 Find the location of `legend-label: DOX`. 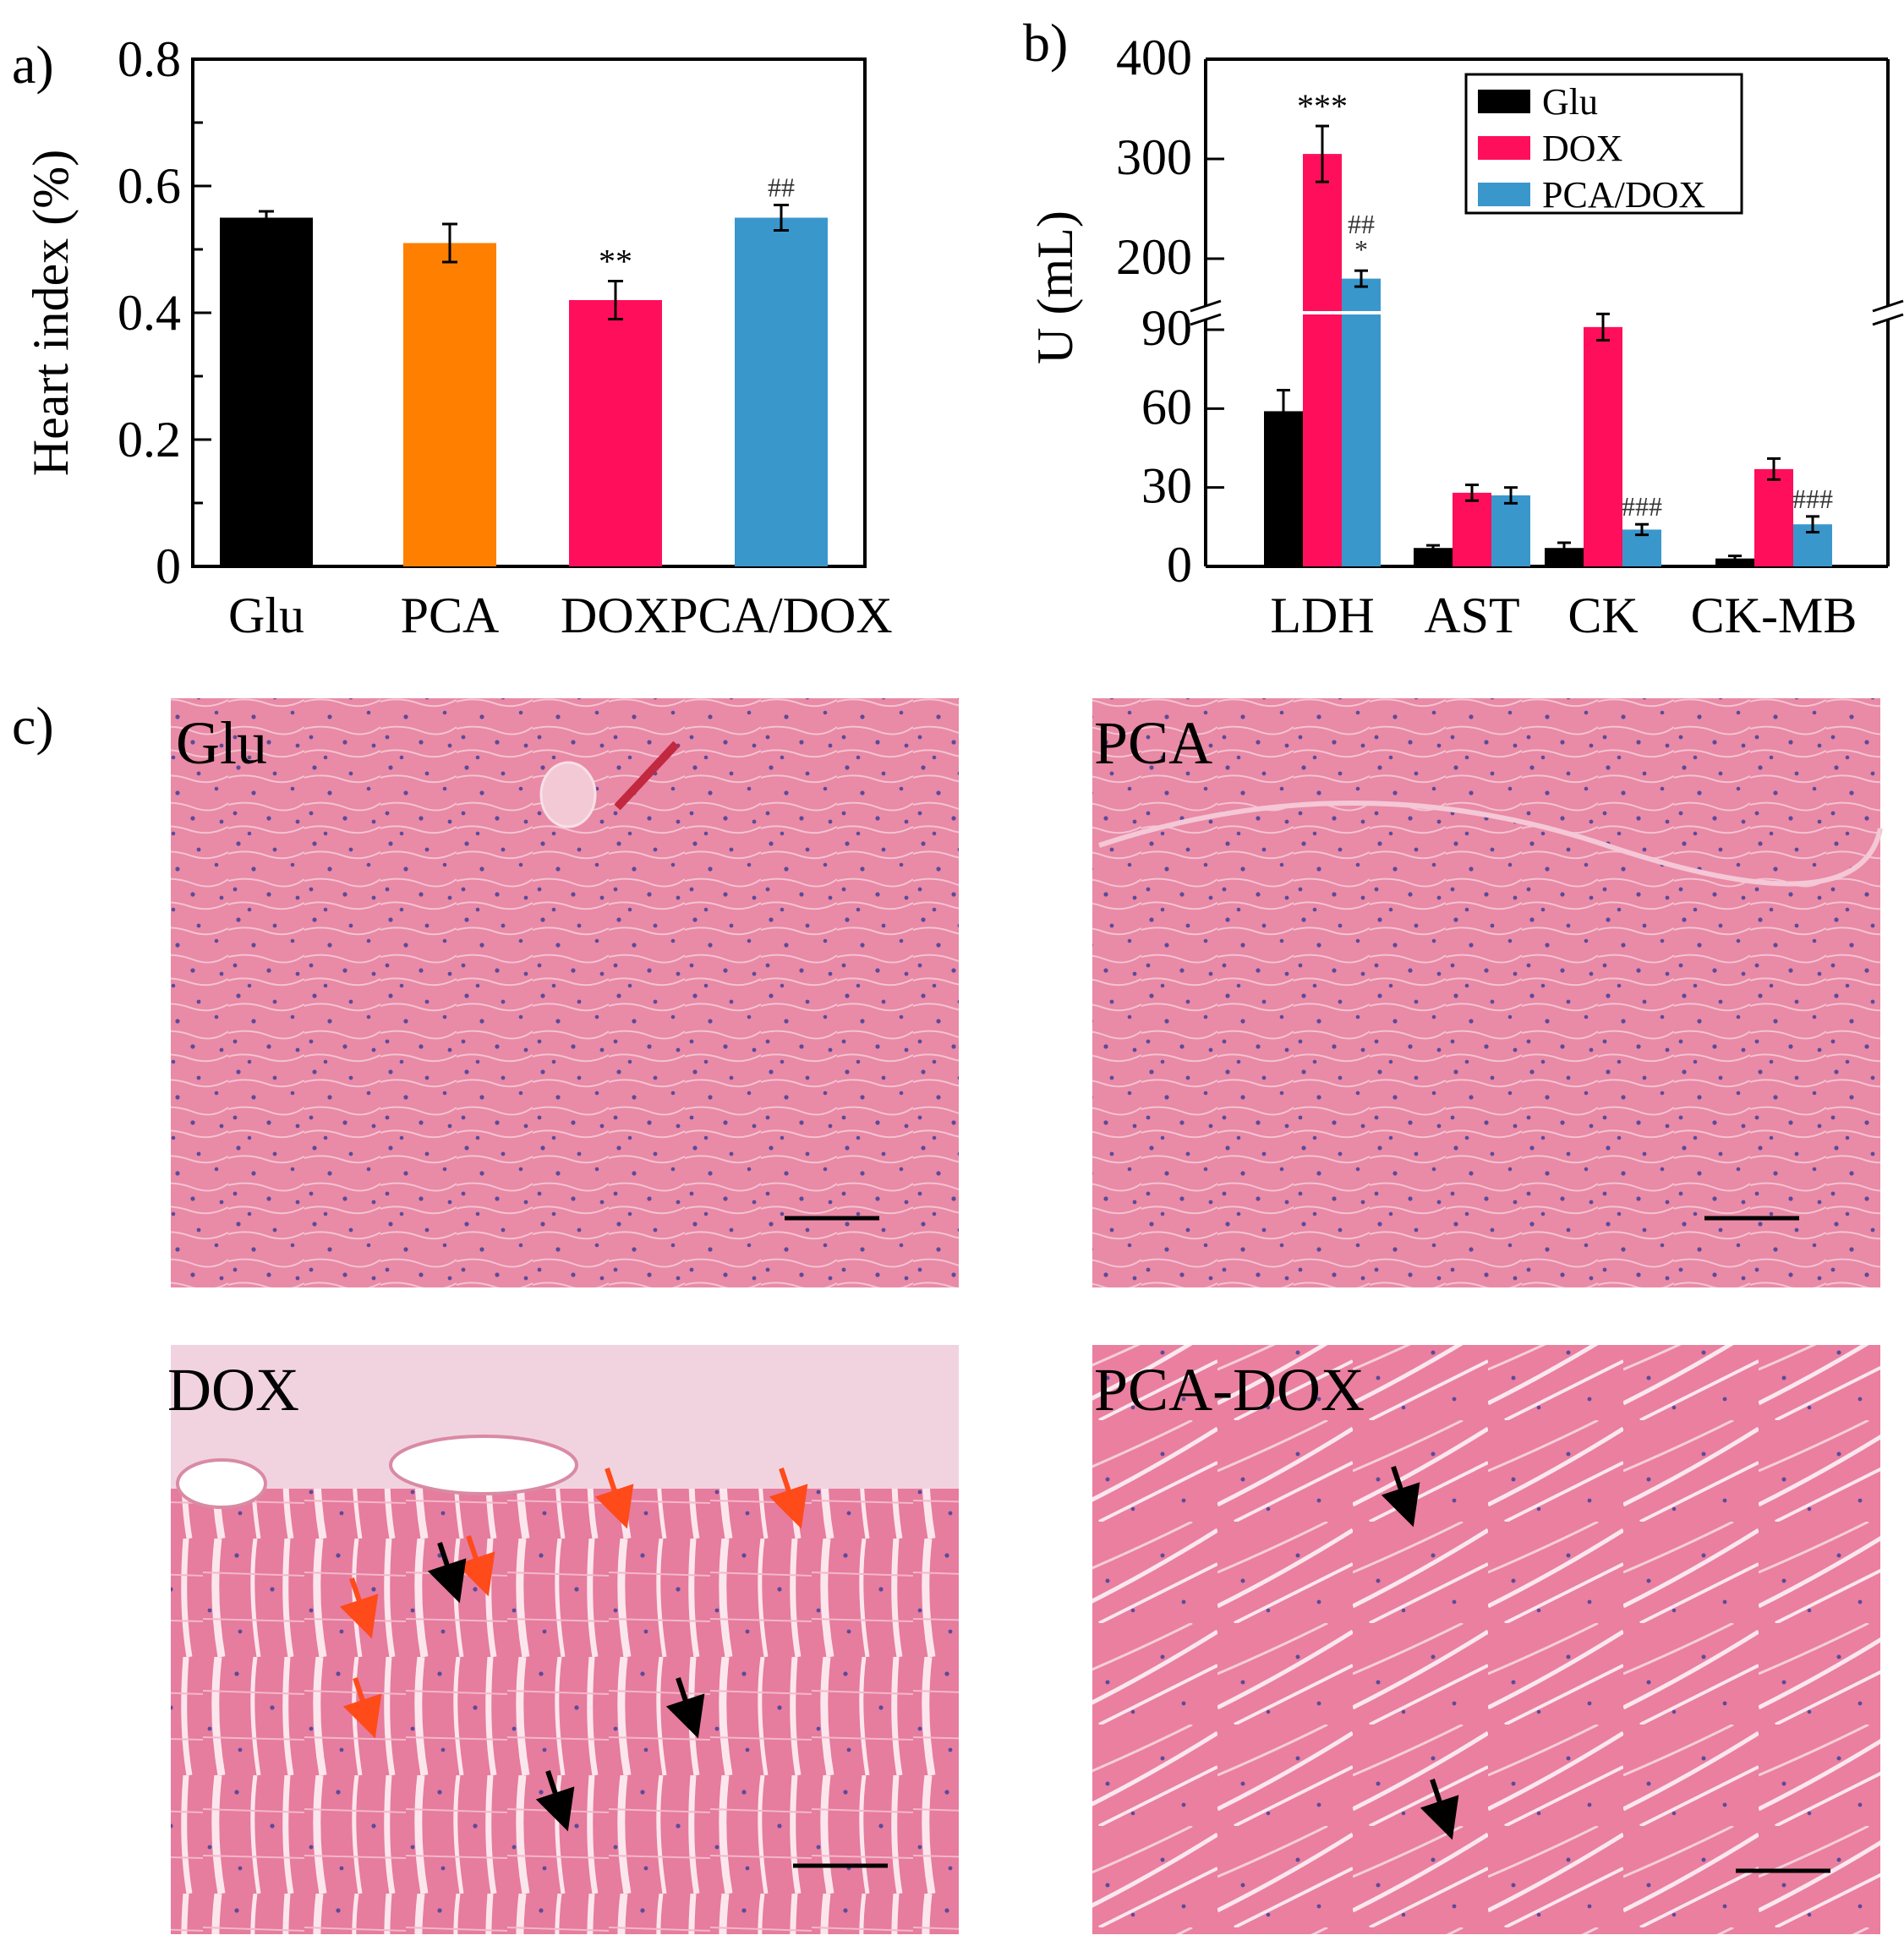

legend-label: DOX is located at coordinates (1582, 148).